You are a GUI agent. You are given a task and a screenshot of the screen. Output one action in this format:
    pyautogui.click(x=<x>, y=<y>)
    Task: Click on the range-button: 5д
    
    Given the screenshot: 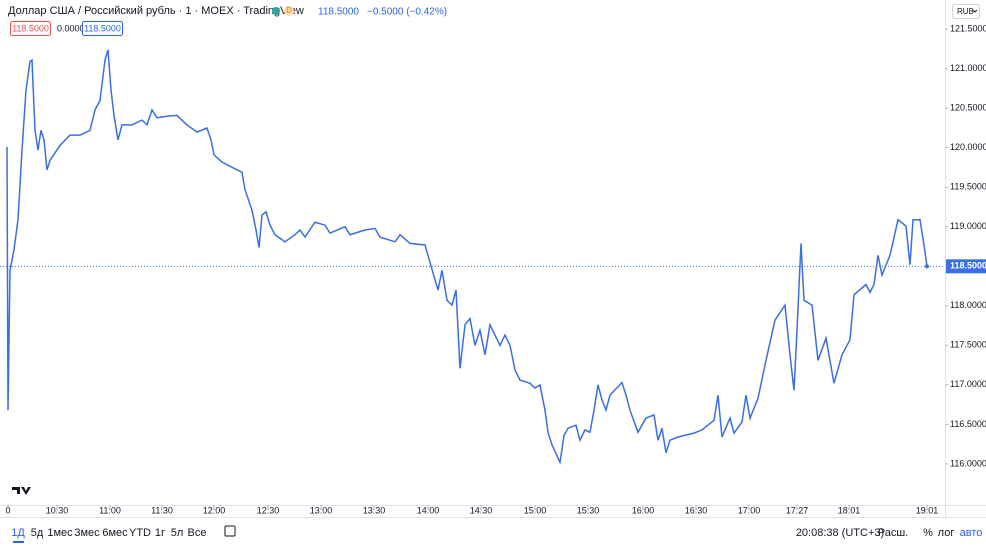 What is the action you would take?
    pyautogui.click(x=37, y=533)
    